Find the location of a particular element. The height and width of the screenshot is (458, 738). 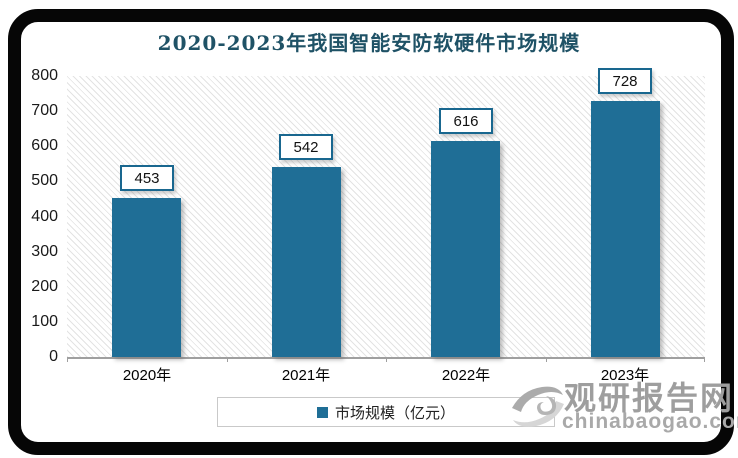

y-axis-label: 200 is located at coordinates (44, 286).